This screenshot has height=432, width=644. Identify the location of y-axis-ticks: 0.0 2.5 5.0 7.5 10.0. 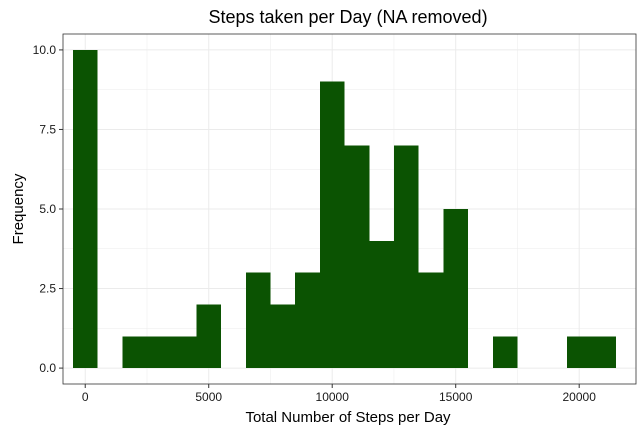
(48, 209).